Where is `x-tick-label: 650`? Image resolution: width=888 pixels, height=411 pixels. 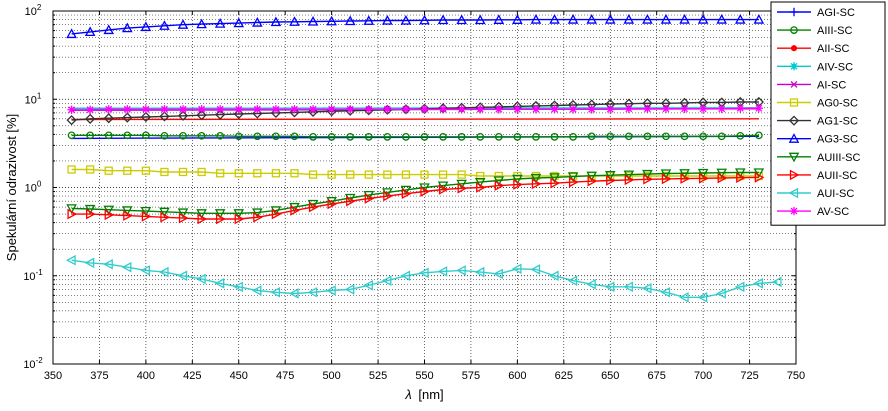
x-tick-label: 650 is located at coordinates (610, 376).